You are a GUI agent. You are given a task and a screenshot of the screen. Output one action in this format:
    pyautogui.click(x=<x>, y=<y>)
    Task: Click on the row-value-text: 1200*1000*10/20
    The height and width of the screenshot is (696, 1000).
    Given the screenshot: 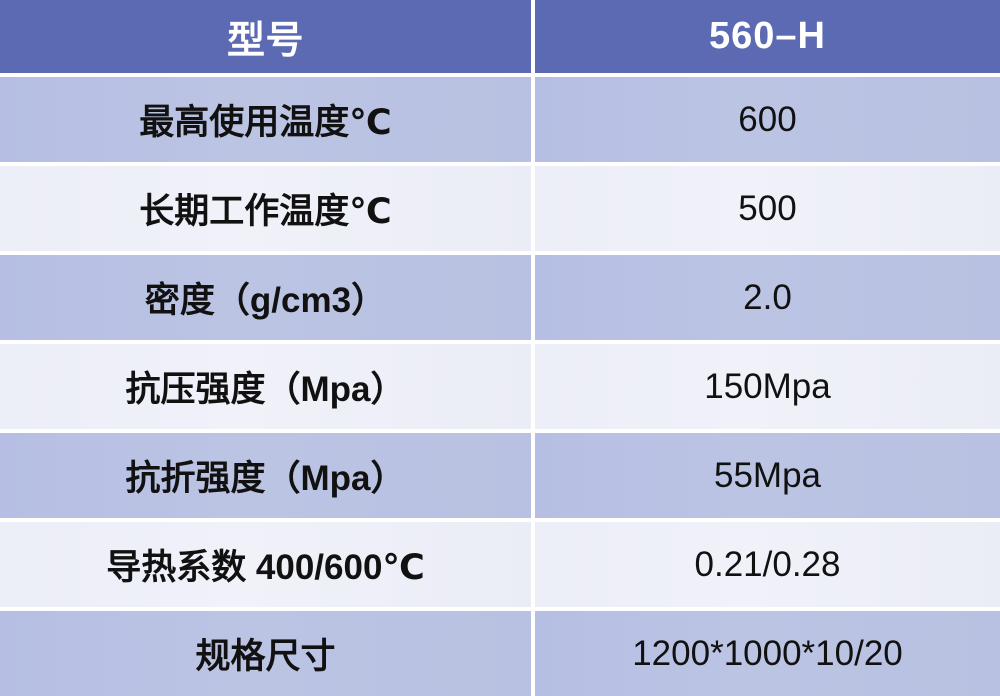 What is the action you would take?
    pyautogui.click(x=767, y=653)
    